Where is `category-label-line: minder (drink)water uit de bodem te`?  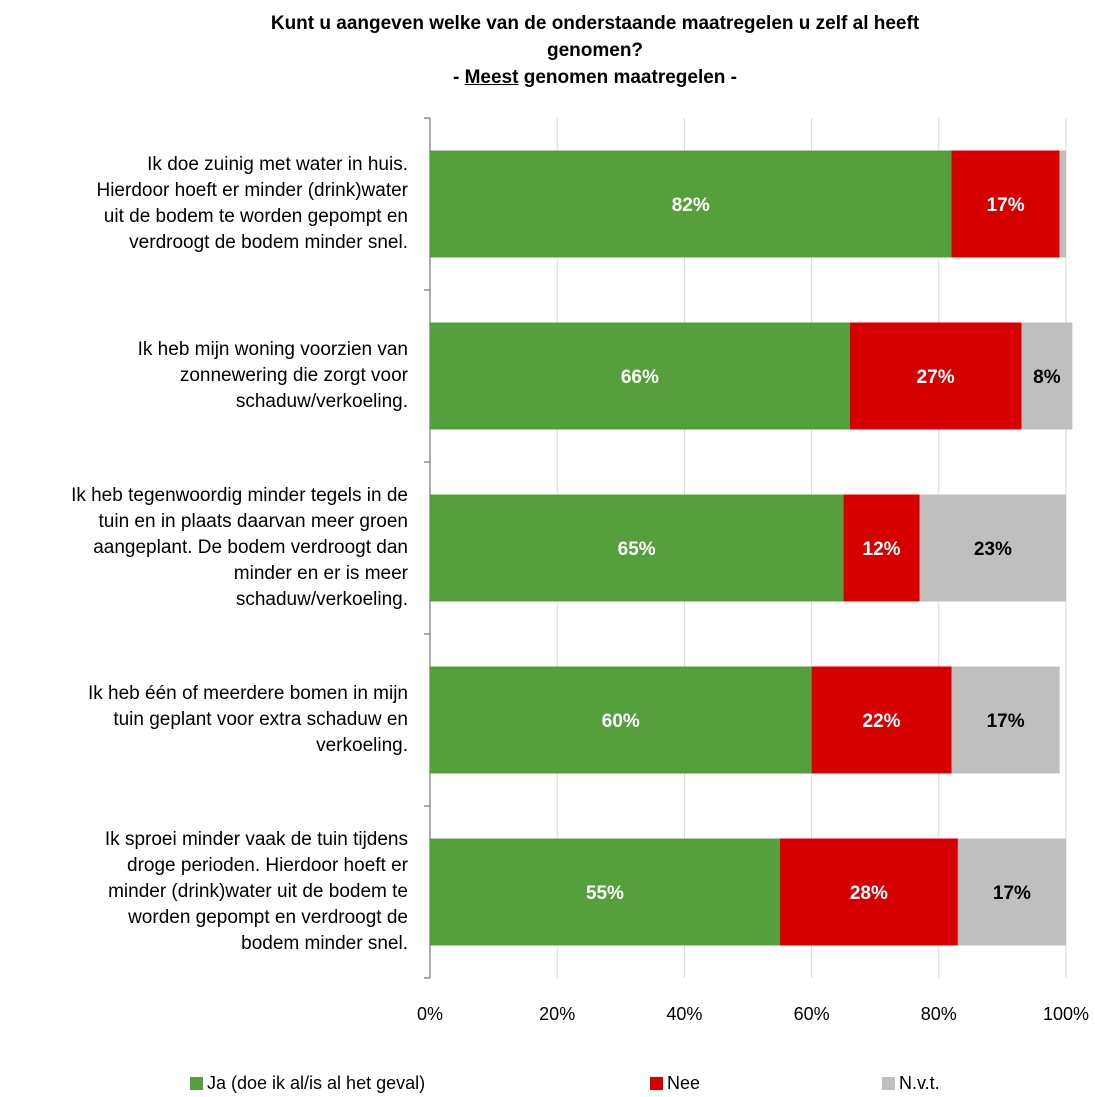
category-label-line: minder (drink)water uit de bodem te is located at coordinates (258, 891).